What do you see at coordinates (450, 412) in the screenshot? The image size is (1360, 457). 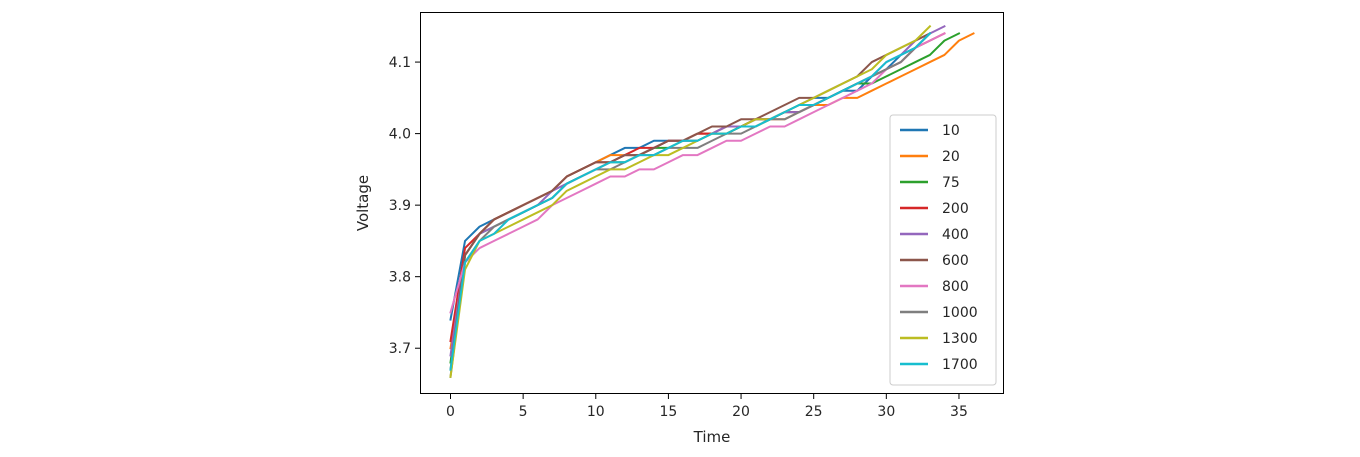 I see `x-tick-label: 0` at bounding box center [450, 412].